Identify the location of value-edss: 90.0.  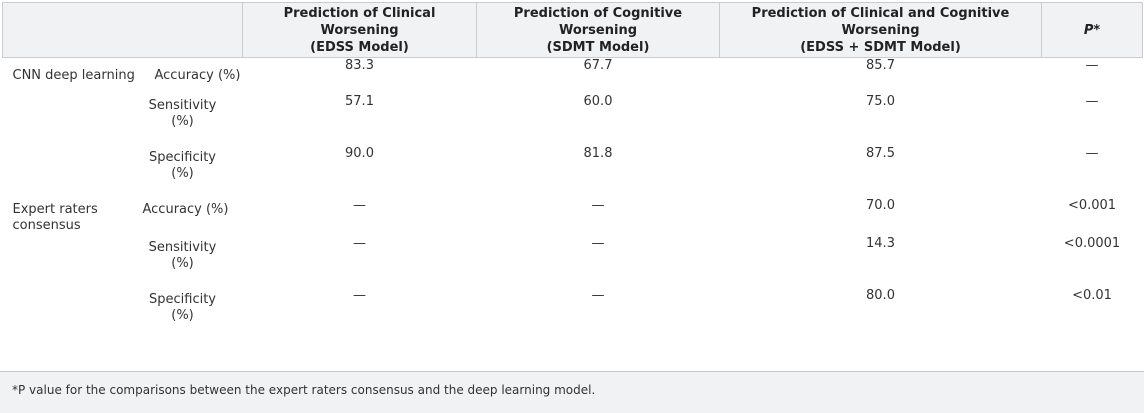
(359, 153).